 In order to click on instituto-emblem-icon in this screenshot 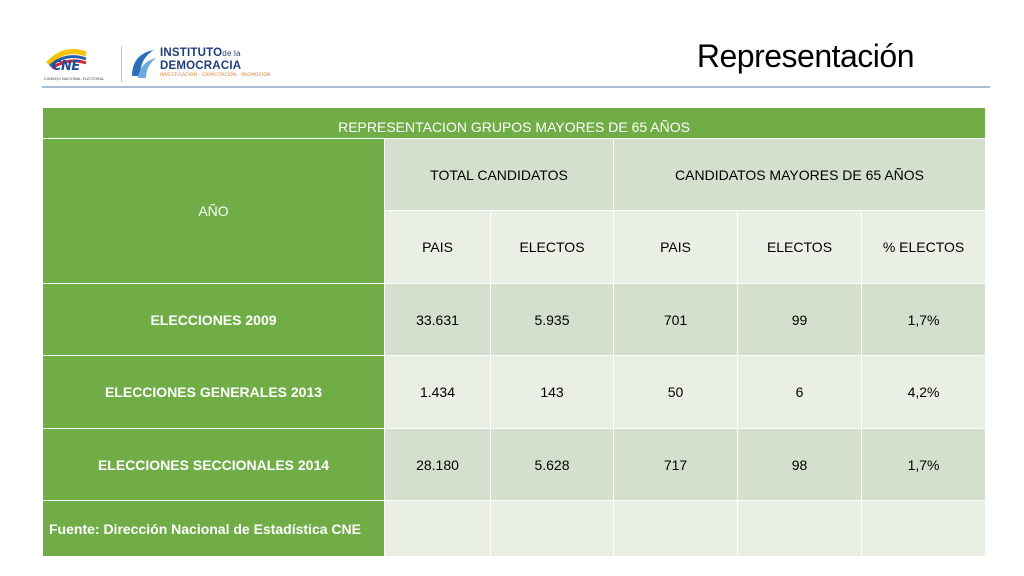, I will do `click(144, 64)`.